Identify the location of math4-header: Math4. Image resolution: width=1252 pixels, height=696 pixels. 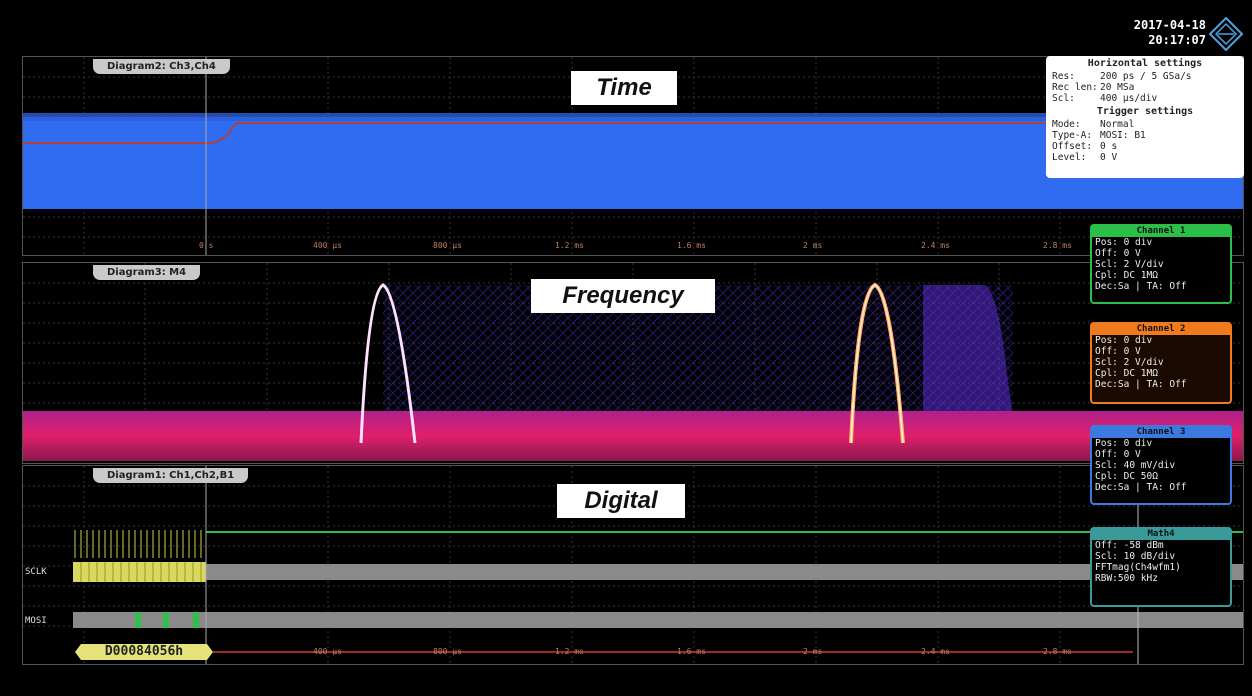
(1161, 534).